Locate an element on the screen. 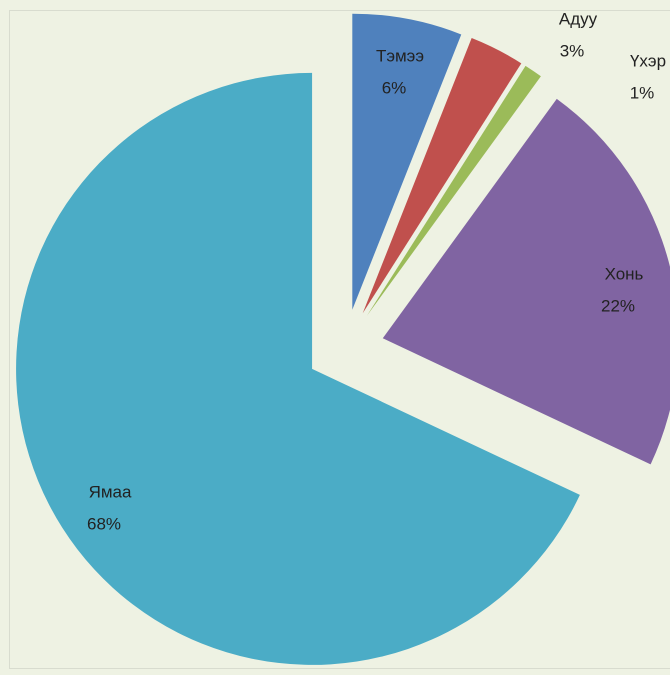  slice-label-value: 6% is located at coordinates (394, 87).